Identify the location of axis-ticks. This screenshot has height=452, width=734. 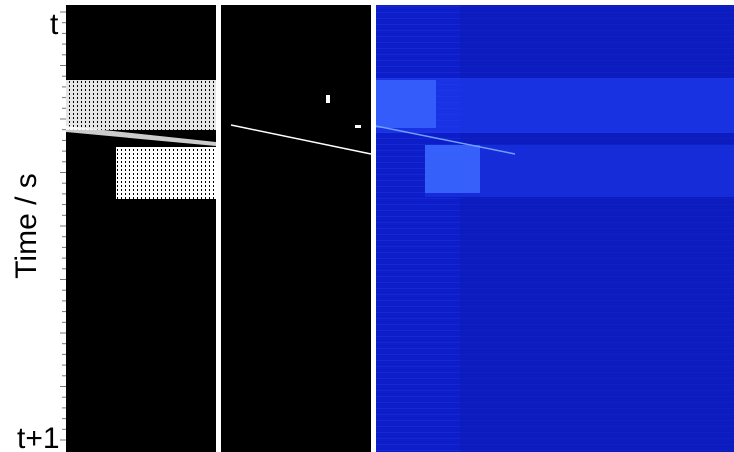
(63, 226).